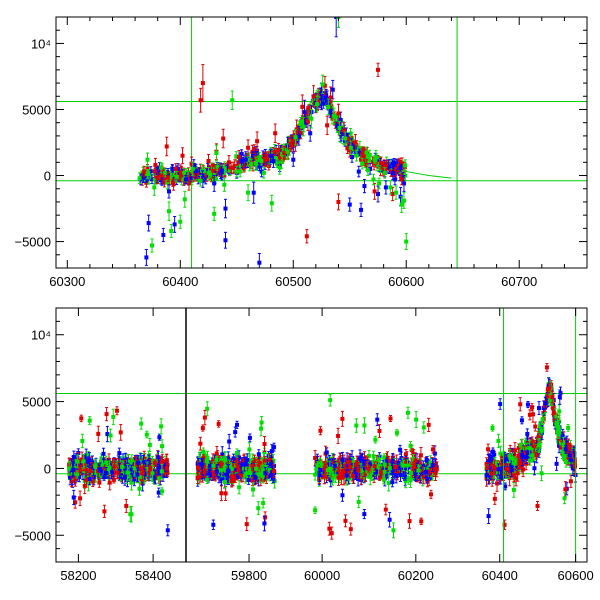  Describe the element at coordinates (67, 281) in the screenshot. I see `x-tick-label: 60300` at that location.